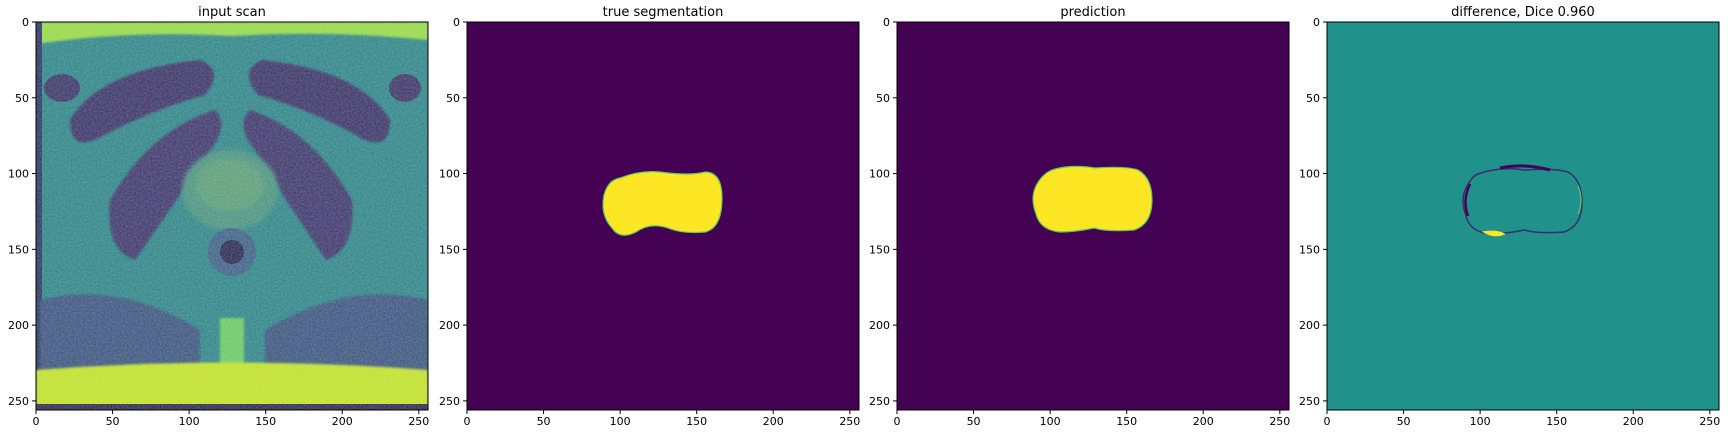 The height and width of the screenshot is (432, 1728). I want to click on panel-title-prediction: prediction, so click(1092, 12).